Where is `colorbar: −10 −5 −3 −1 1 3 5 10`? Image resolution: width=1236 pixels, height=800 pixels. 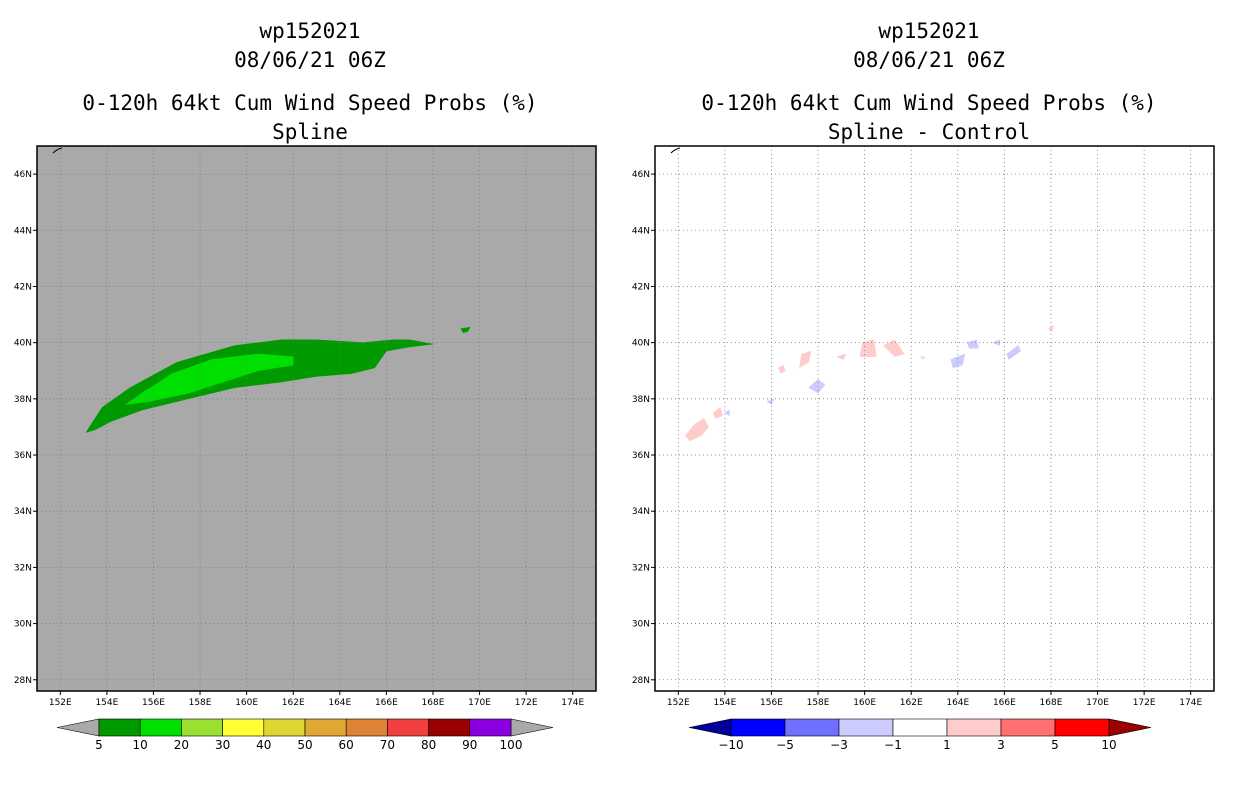
colorbar: −10 −5 −3 −1 1 3 5 10 is located at coordinates (920, 735).